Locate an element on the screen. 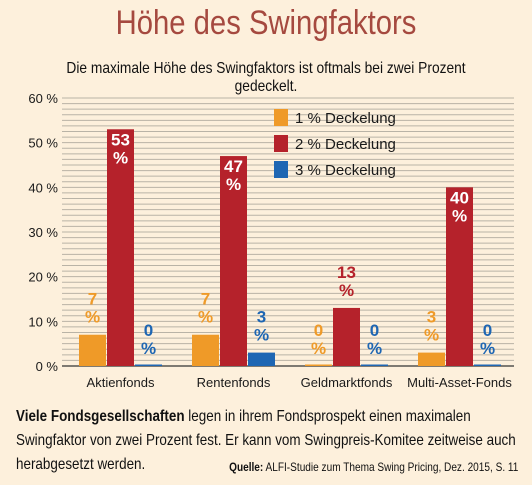 This screenshot has height=485, width=532. x-tick-label: Rentenfonds is located at coordinates (234, 382).